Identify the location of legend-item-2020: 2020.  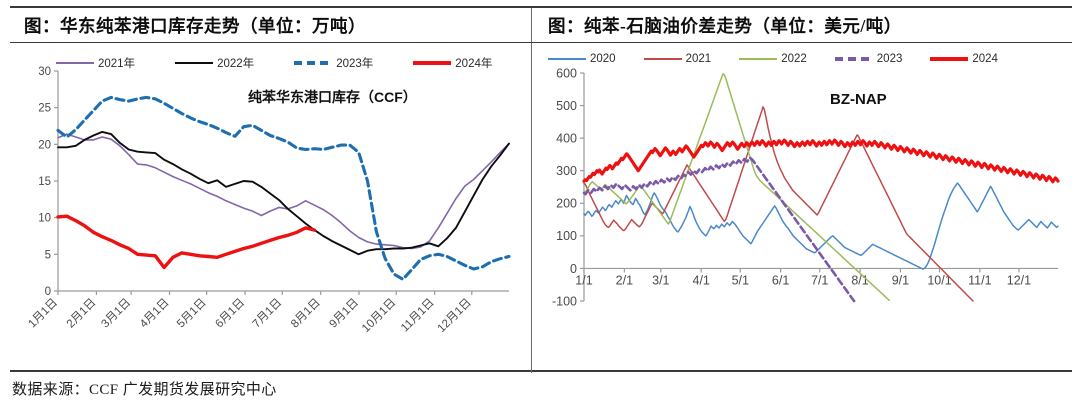
(582, 59).